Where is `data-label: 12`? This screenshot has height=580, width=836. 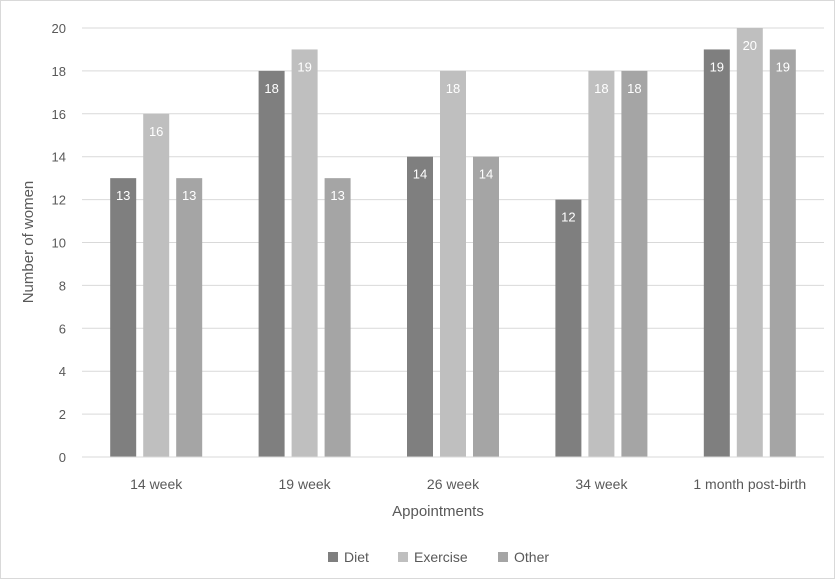 data-label: 12 is located at coordinates (568, 217).